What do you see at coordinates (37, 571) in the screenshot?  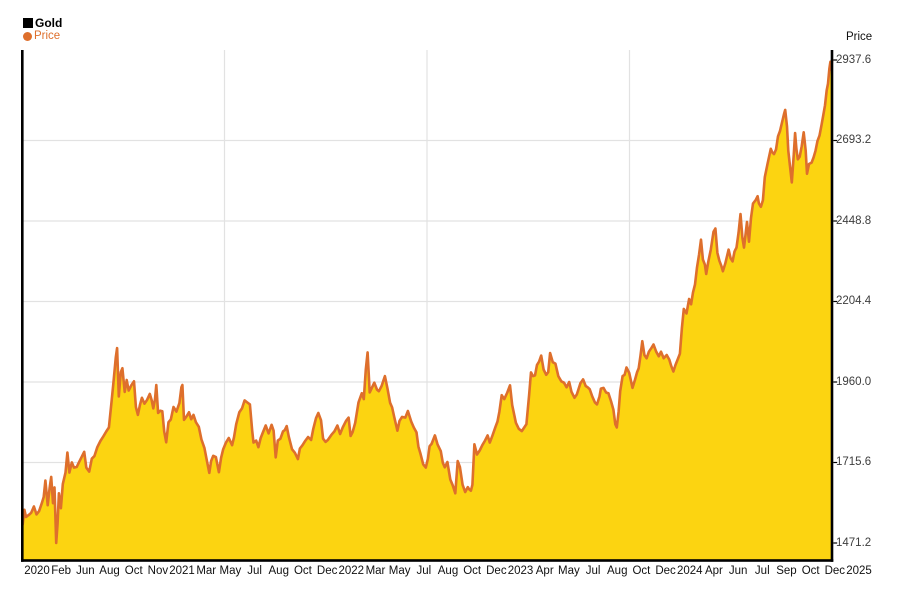 I see `x-tick-label: 2020` at bounding box center [37, 571].